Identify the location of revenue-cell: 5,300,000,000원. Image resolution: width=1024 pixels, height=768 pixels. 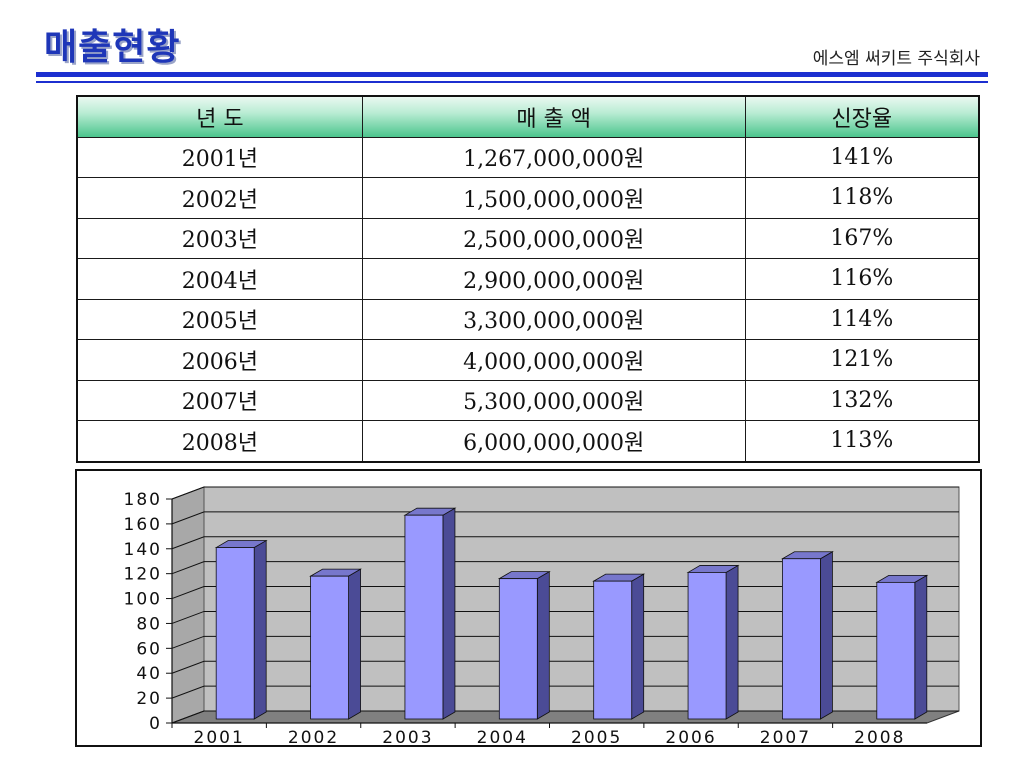
(553, 400).